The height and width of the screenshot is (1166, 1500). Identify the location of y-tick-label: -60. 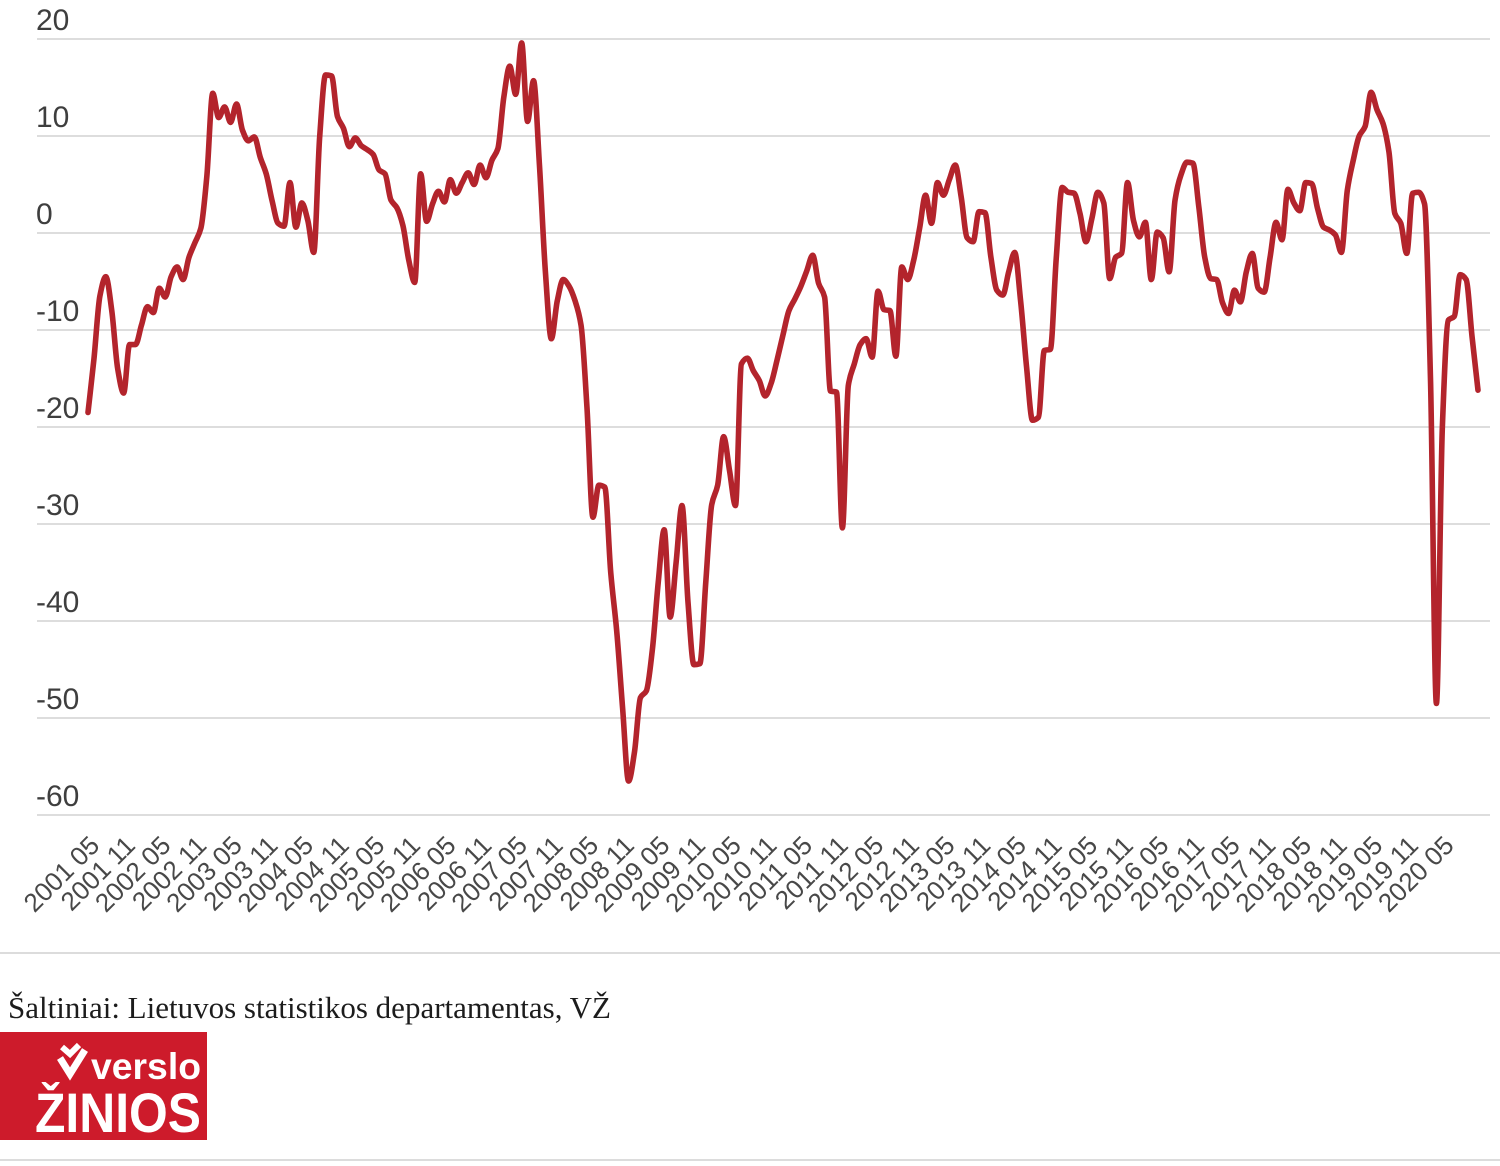
(57, 796).